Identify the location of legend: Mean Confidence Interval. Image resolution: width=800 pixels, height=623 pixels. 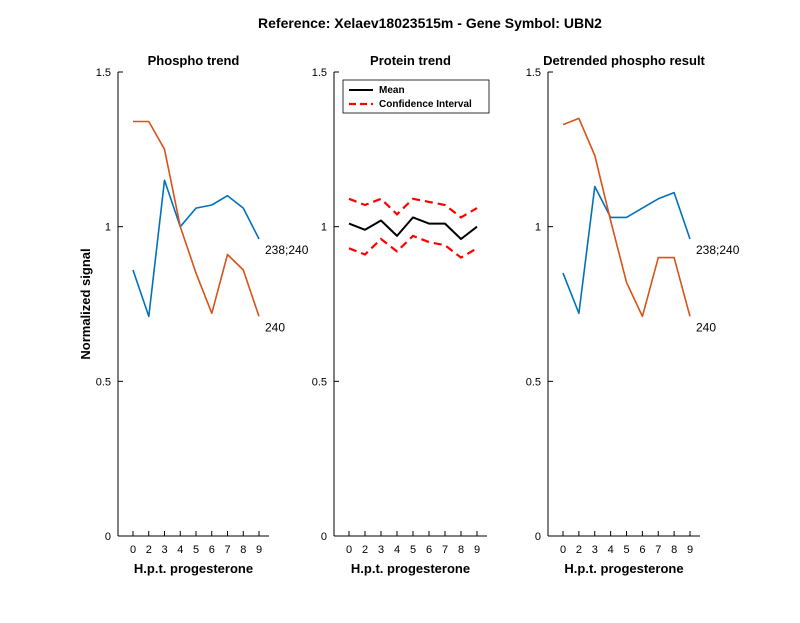
(416, 96).